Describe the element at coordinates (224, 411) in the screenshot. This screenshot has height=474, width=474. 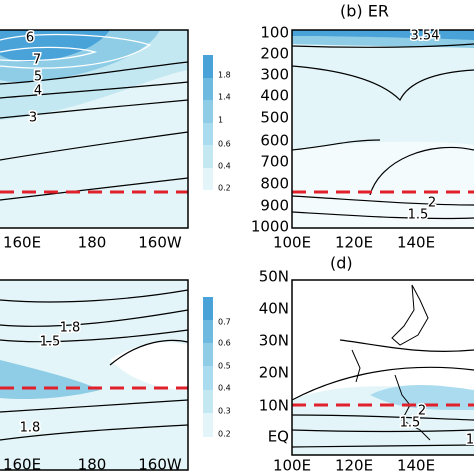
I see `colorbar-label: 0.3` at that location.